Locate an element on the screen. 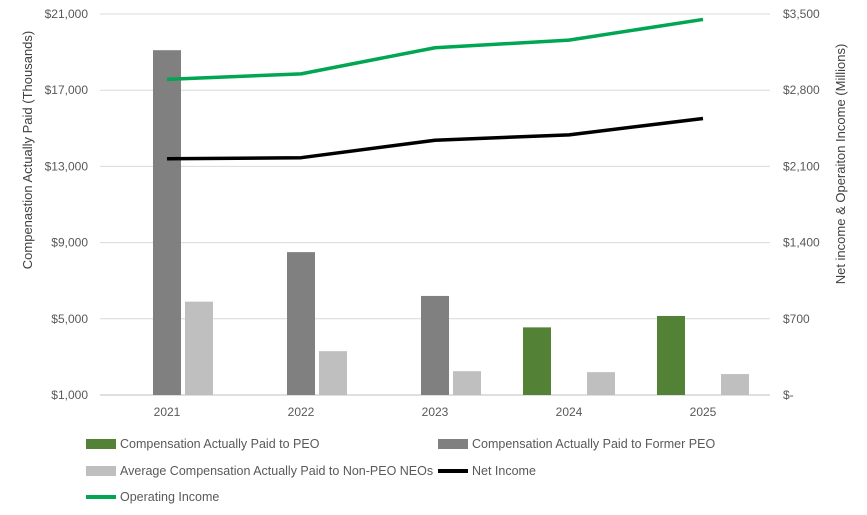  x-tick-label: 2025 is located at coordinates (703, 412).